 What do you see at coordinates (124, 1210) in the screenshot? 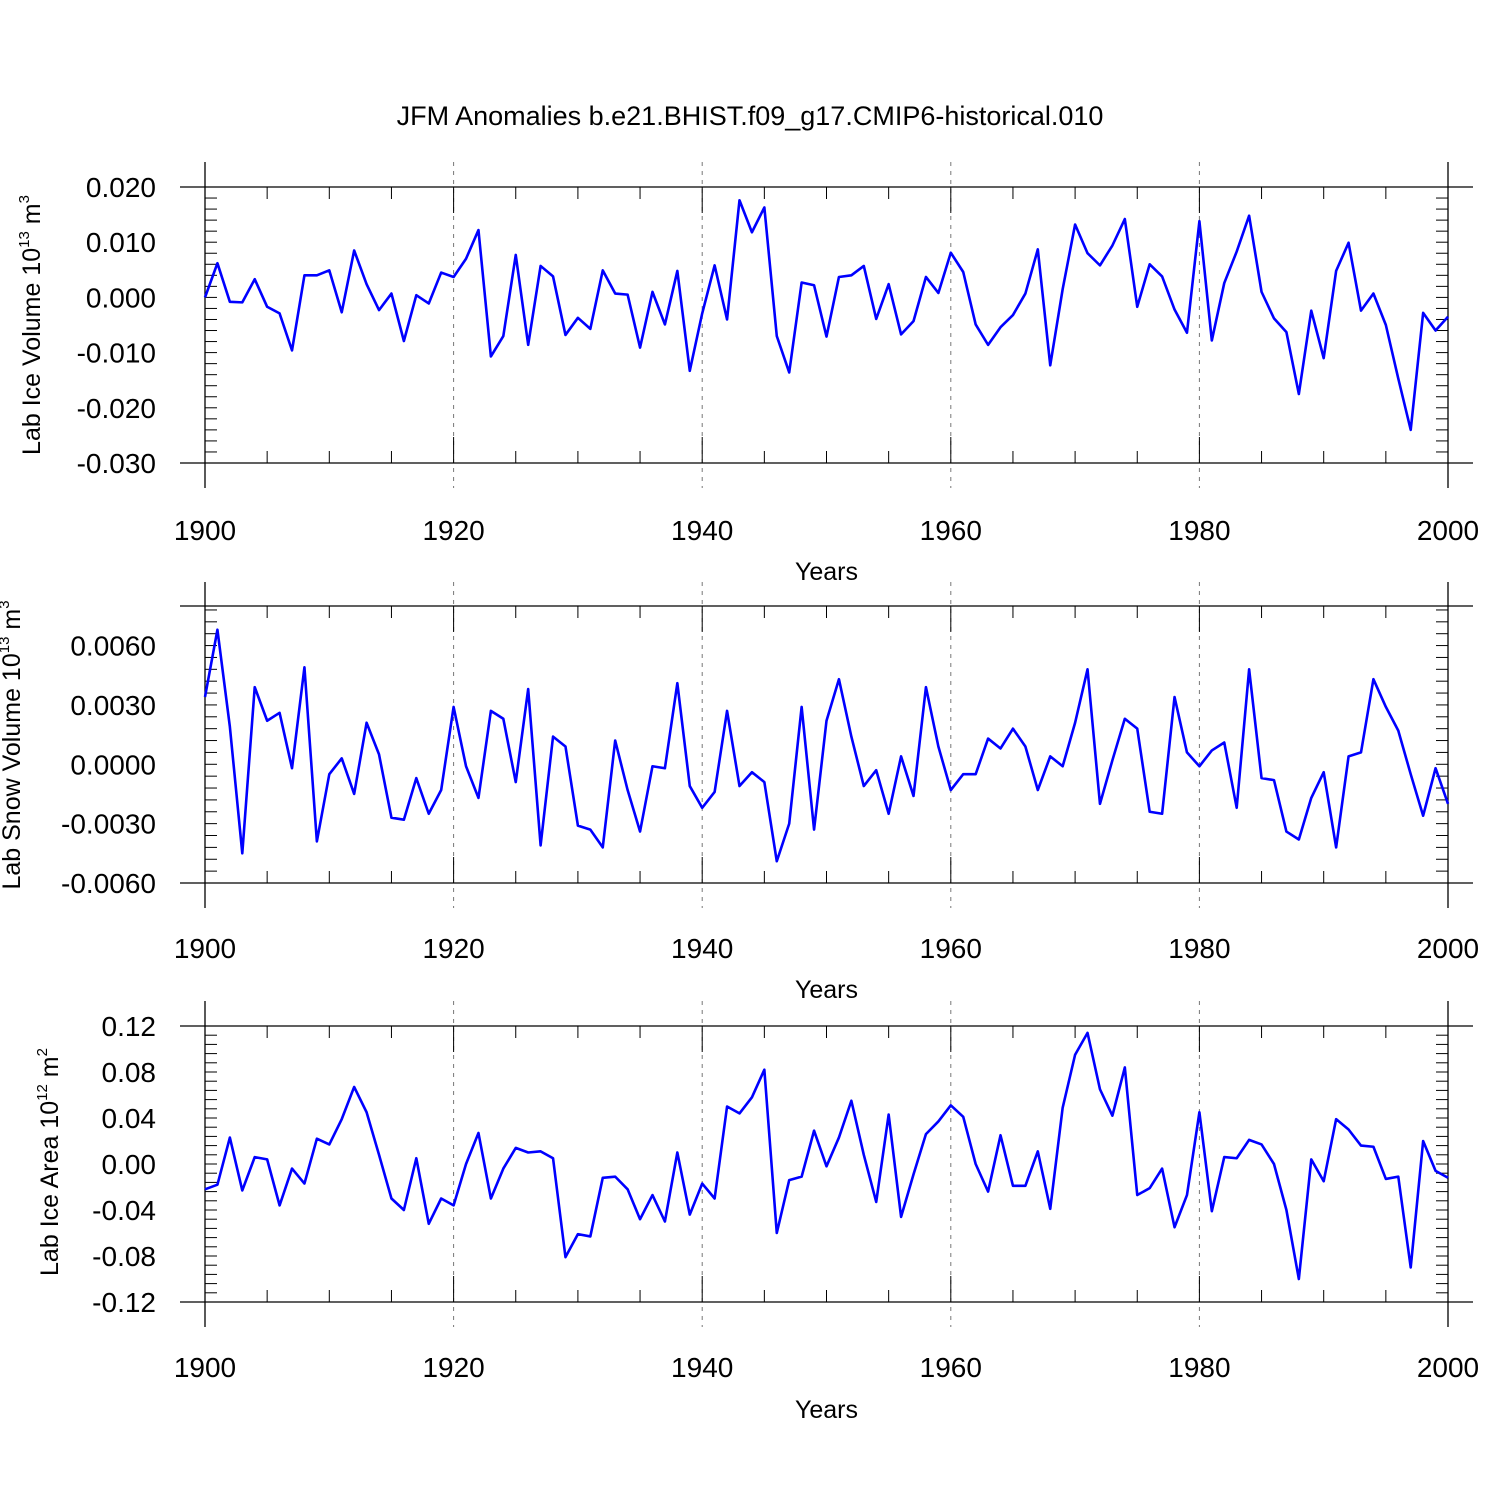
I see `y-tick-label: -0.04` at bounding box center [124, 1210].